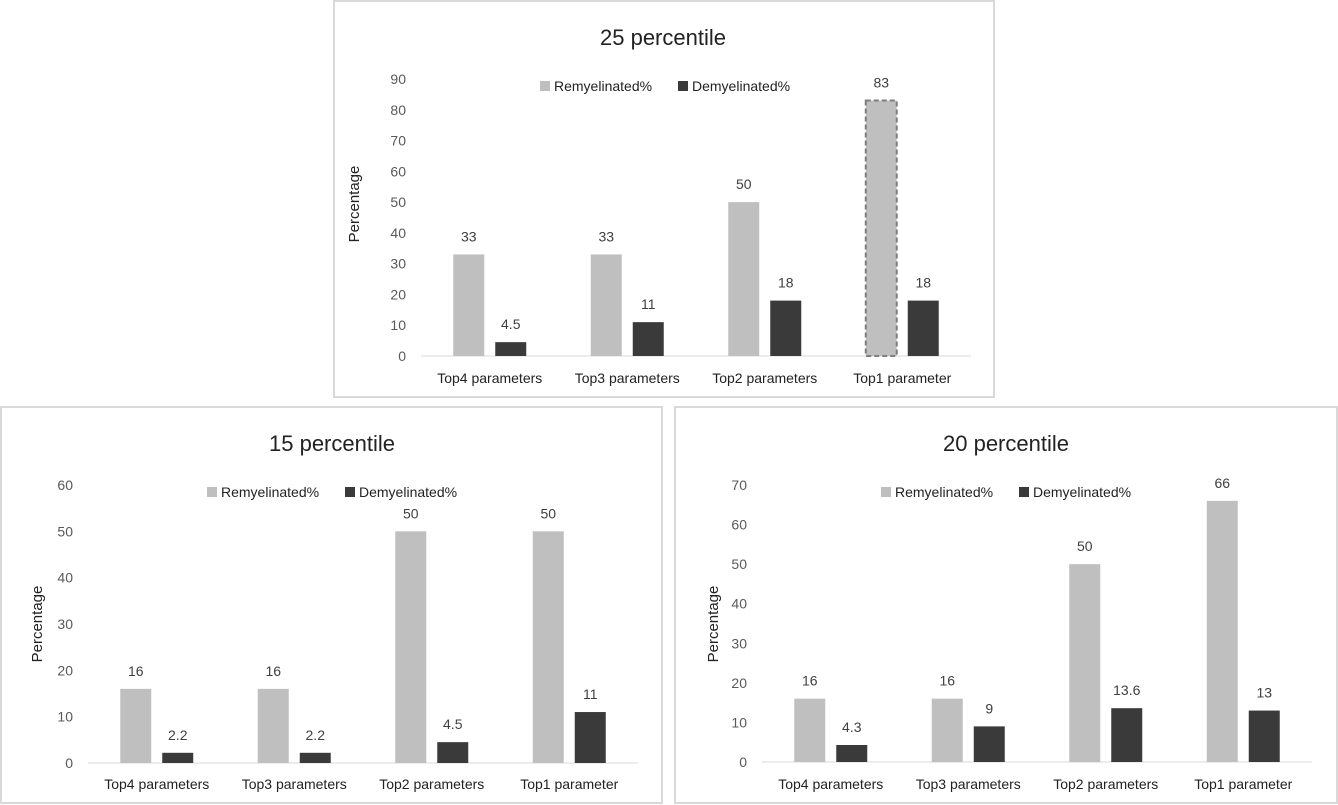 This screenshot has width=1338, height=805. What do you see at coordinates (332, 443) in the screenshot?
I see `chart-title: 15 percentile` at bounding box center [332, 443].